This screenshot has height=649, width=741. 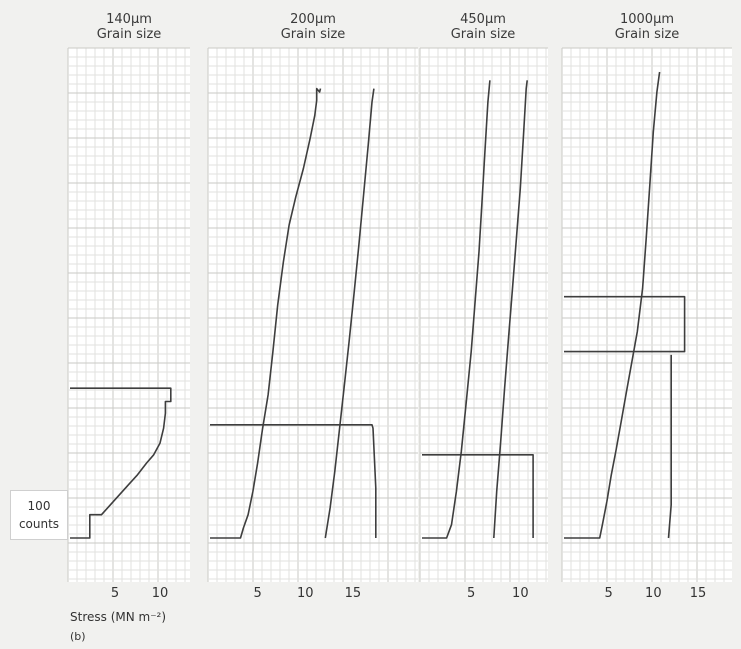 I want to click on y-scale-value: 100, so click(x=39, y=506).